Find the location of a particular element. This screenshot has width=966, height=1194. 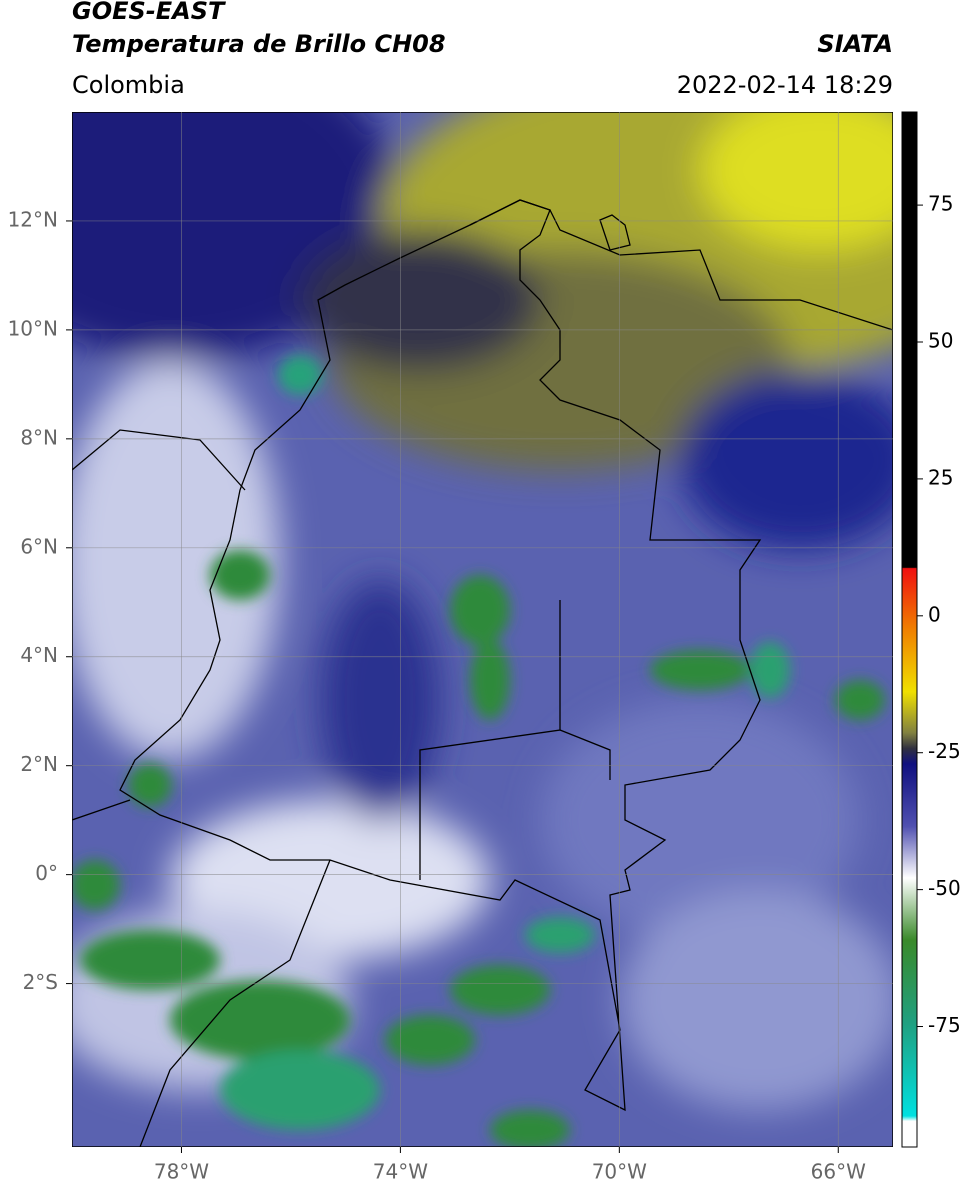

x-tick-label: 78°W is located at coordinates (181, 1172).